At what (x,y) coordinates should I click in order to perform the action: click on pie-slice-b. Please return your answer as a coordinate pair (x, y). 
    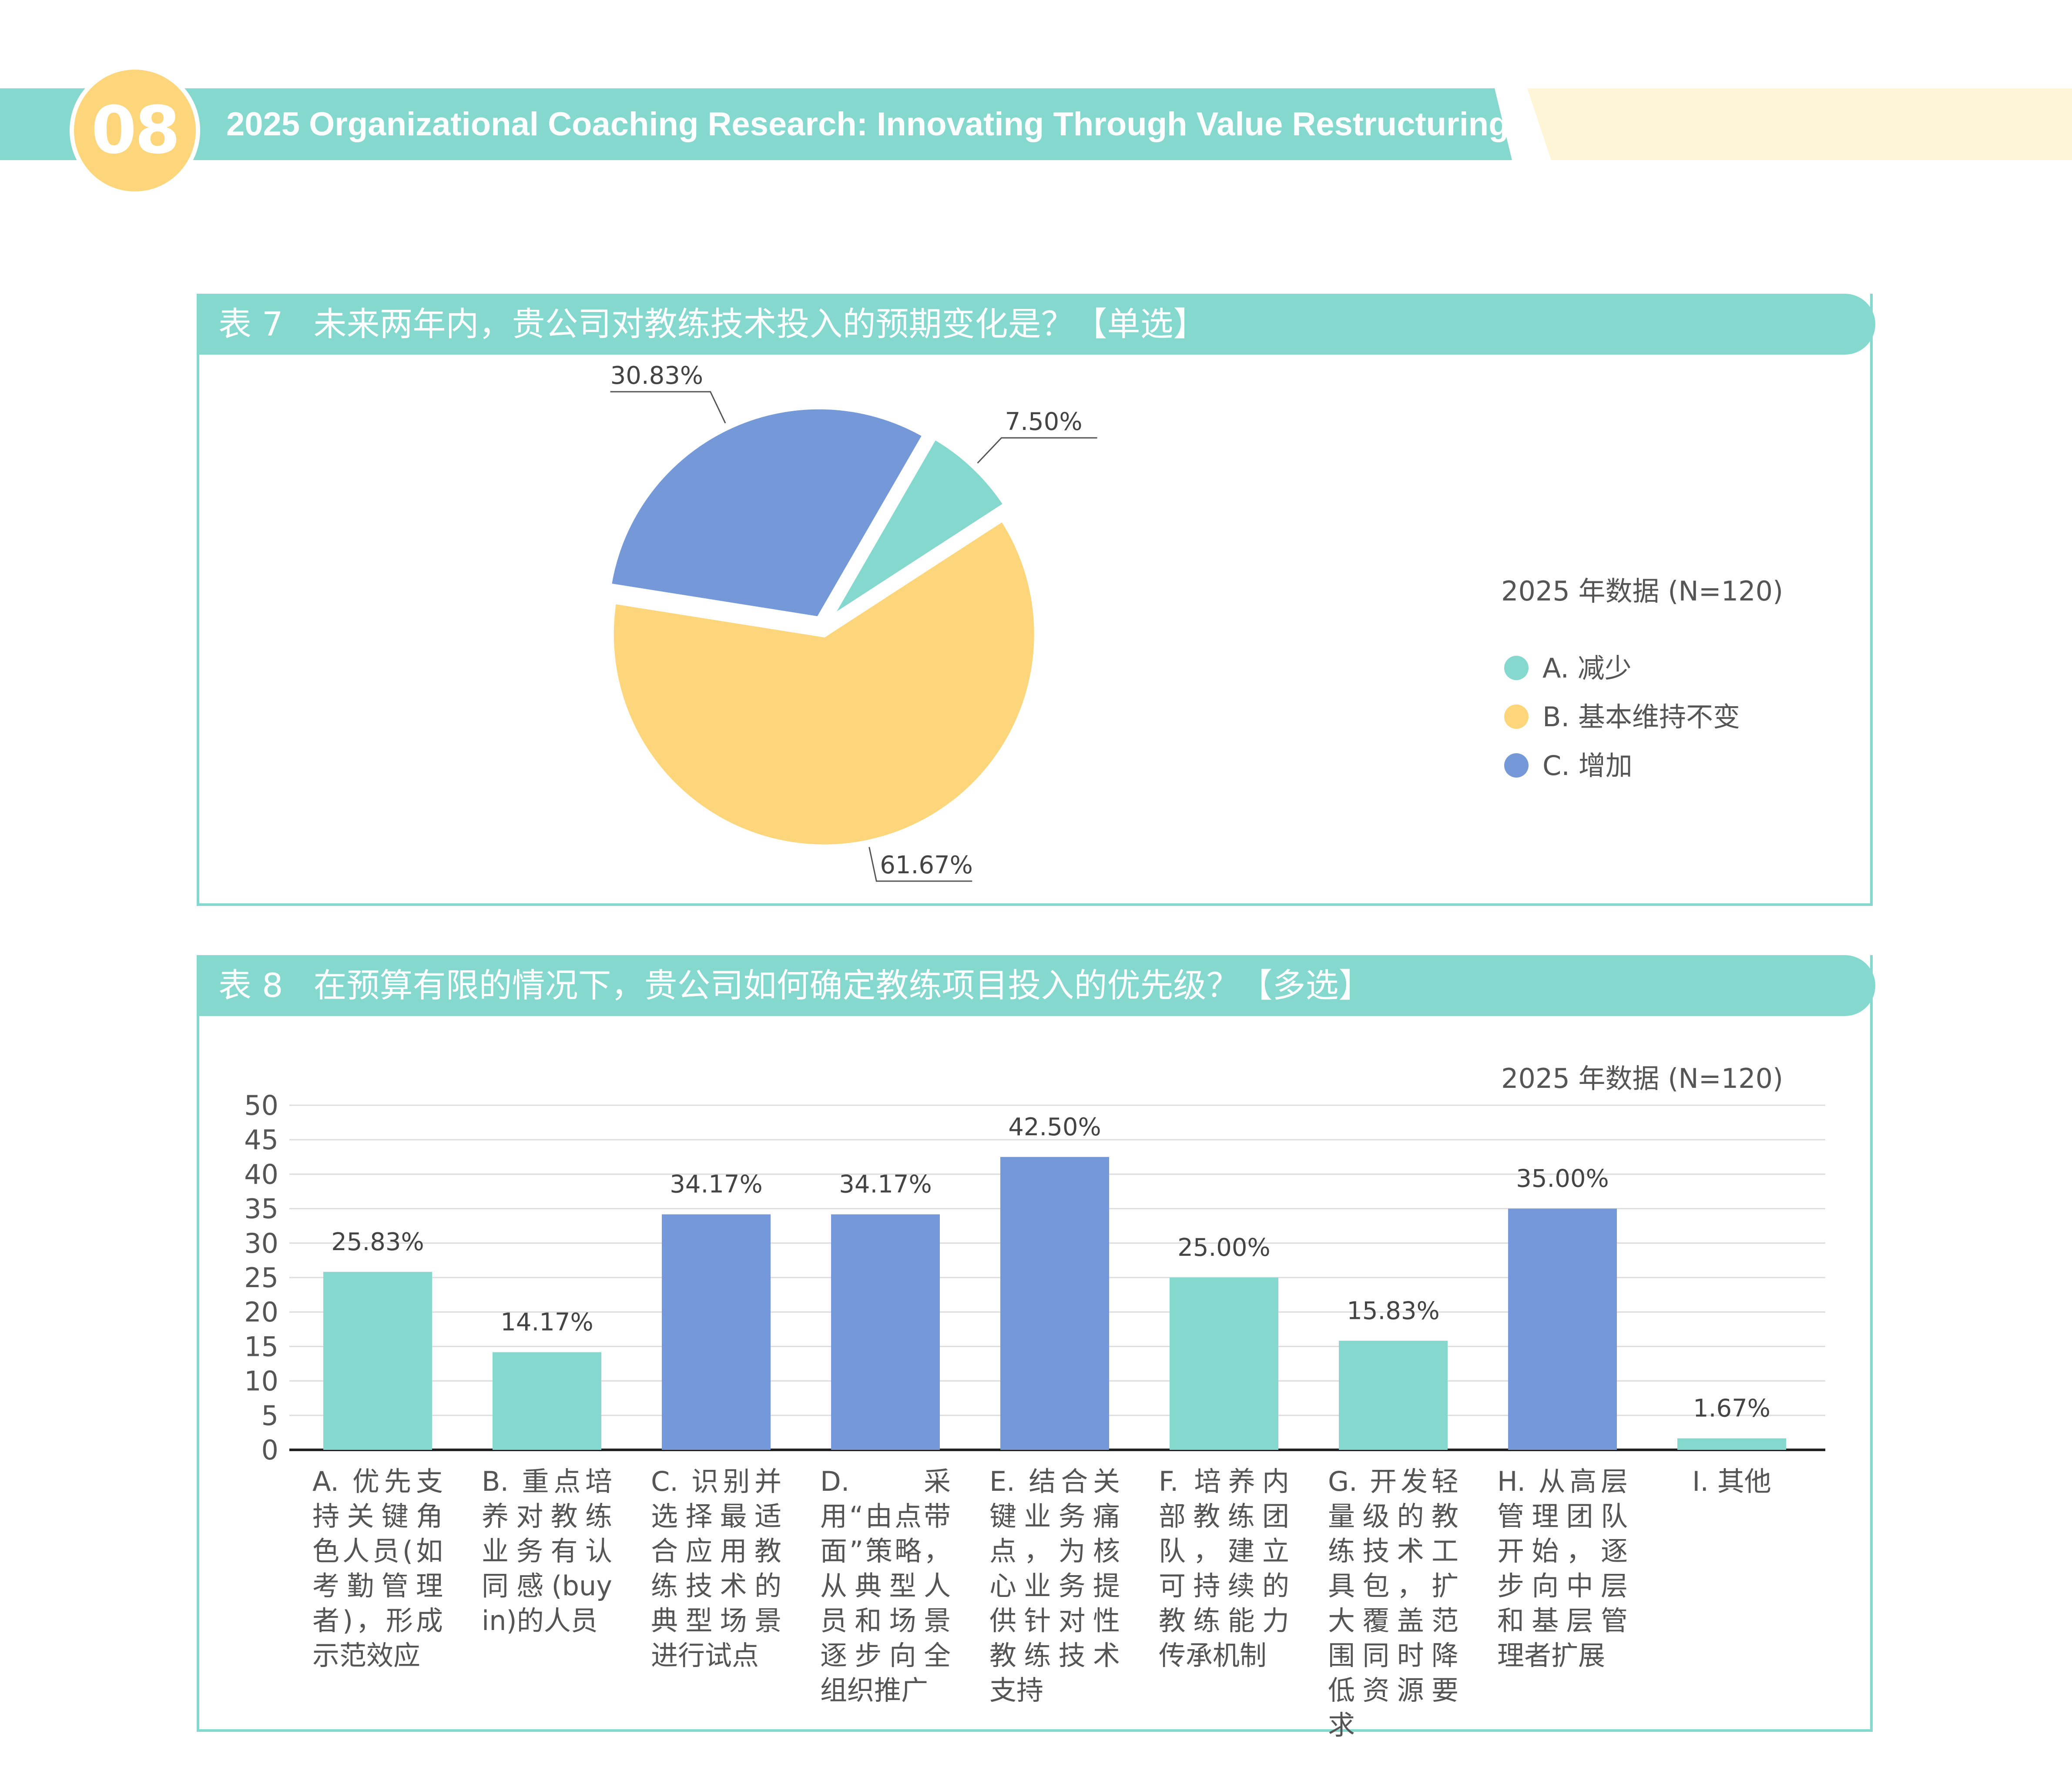
    Looking at the image, I should click on (823, 682).